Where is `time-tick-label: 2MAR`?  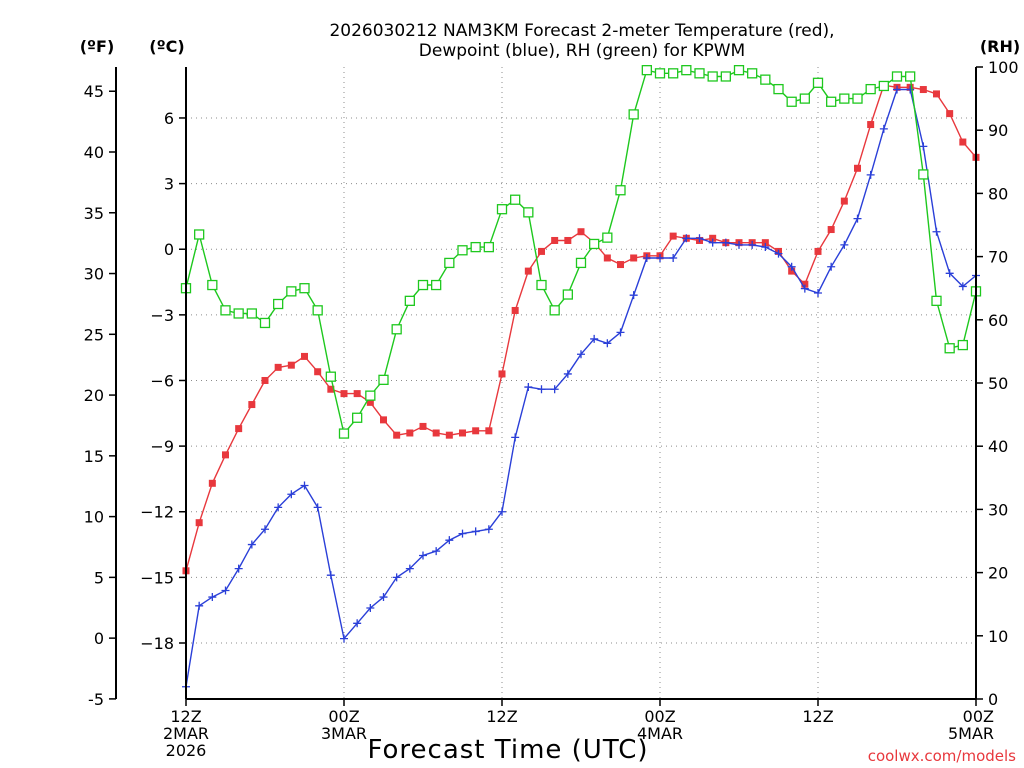
time-tick-label: 2MAR is located at coordinates (186, 733).